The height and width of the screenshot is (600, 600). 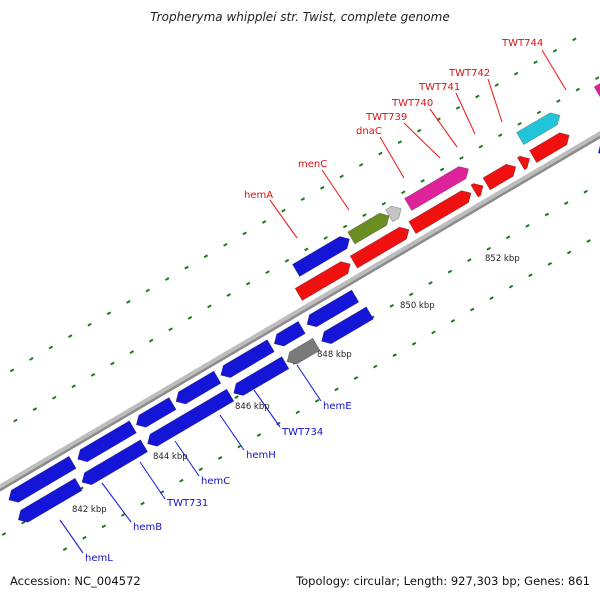 I want to click on kbp-label-844: 844 kbp, so click(x=170, y=457).